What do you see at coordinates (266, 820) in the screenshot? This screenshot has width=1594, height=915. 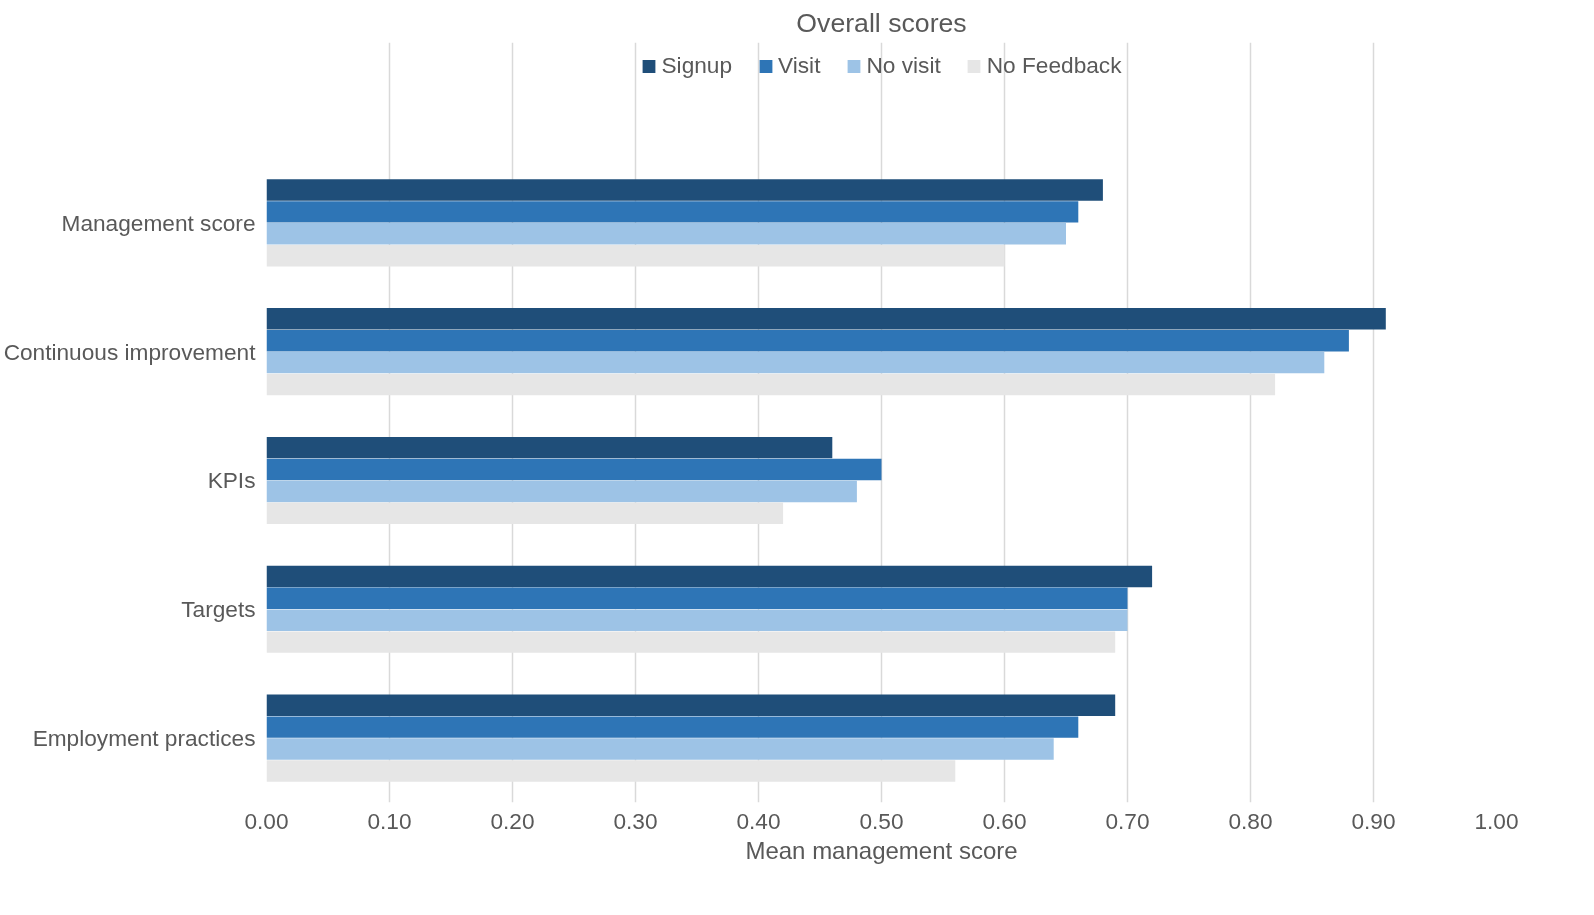 I see `x-tick-label: 0.00` at bounding box center [266, 820].